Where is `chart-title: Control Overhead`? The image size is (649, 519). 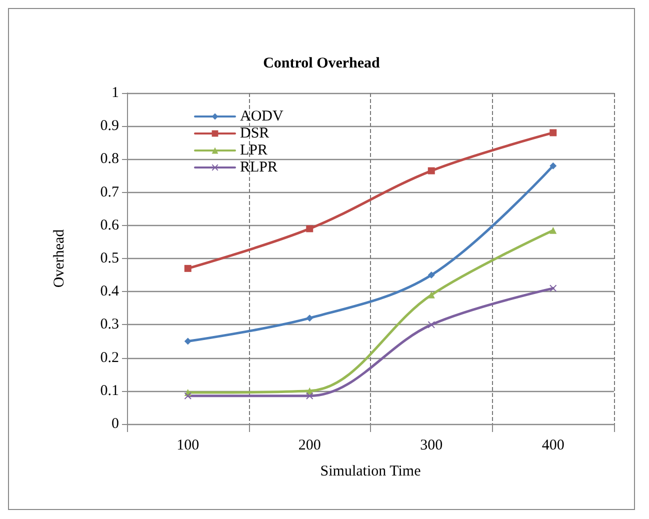 chart-title: Control Overhead is located at coordinates (322, 64).